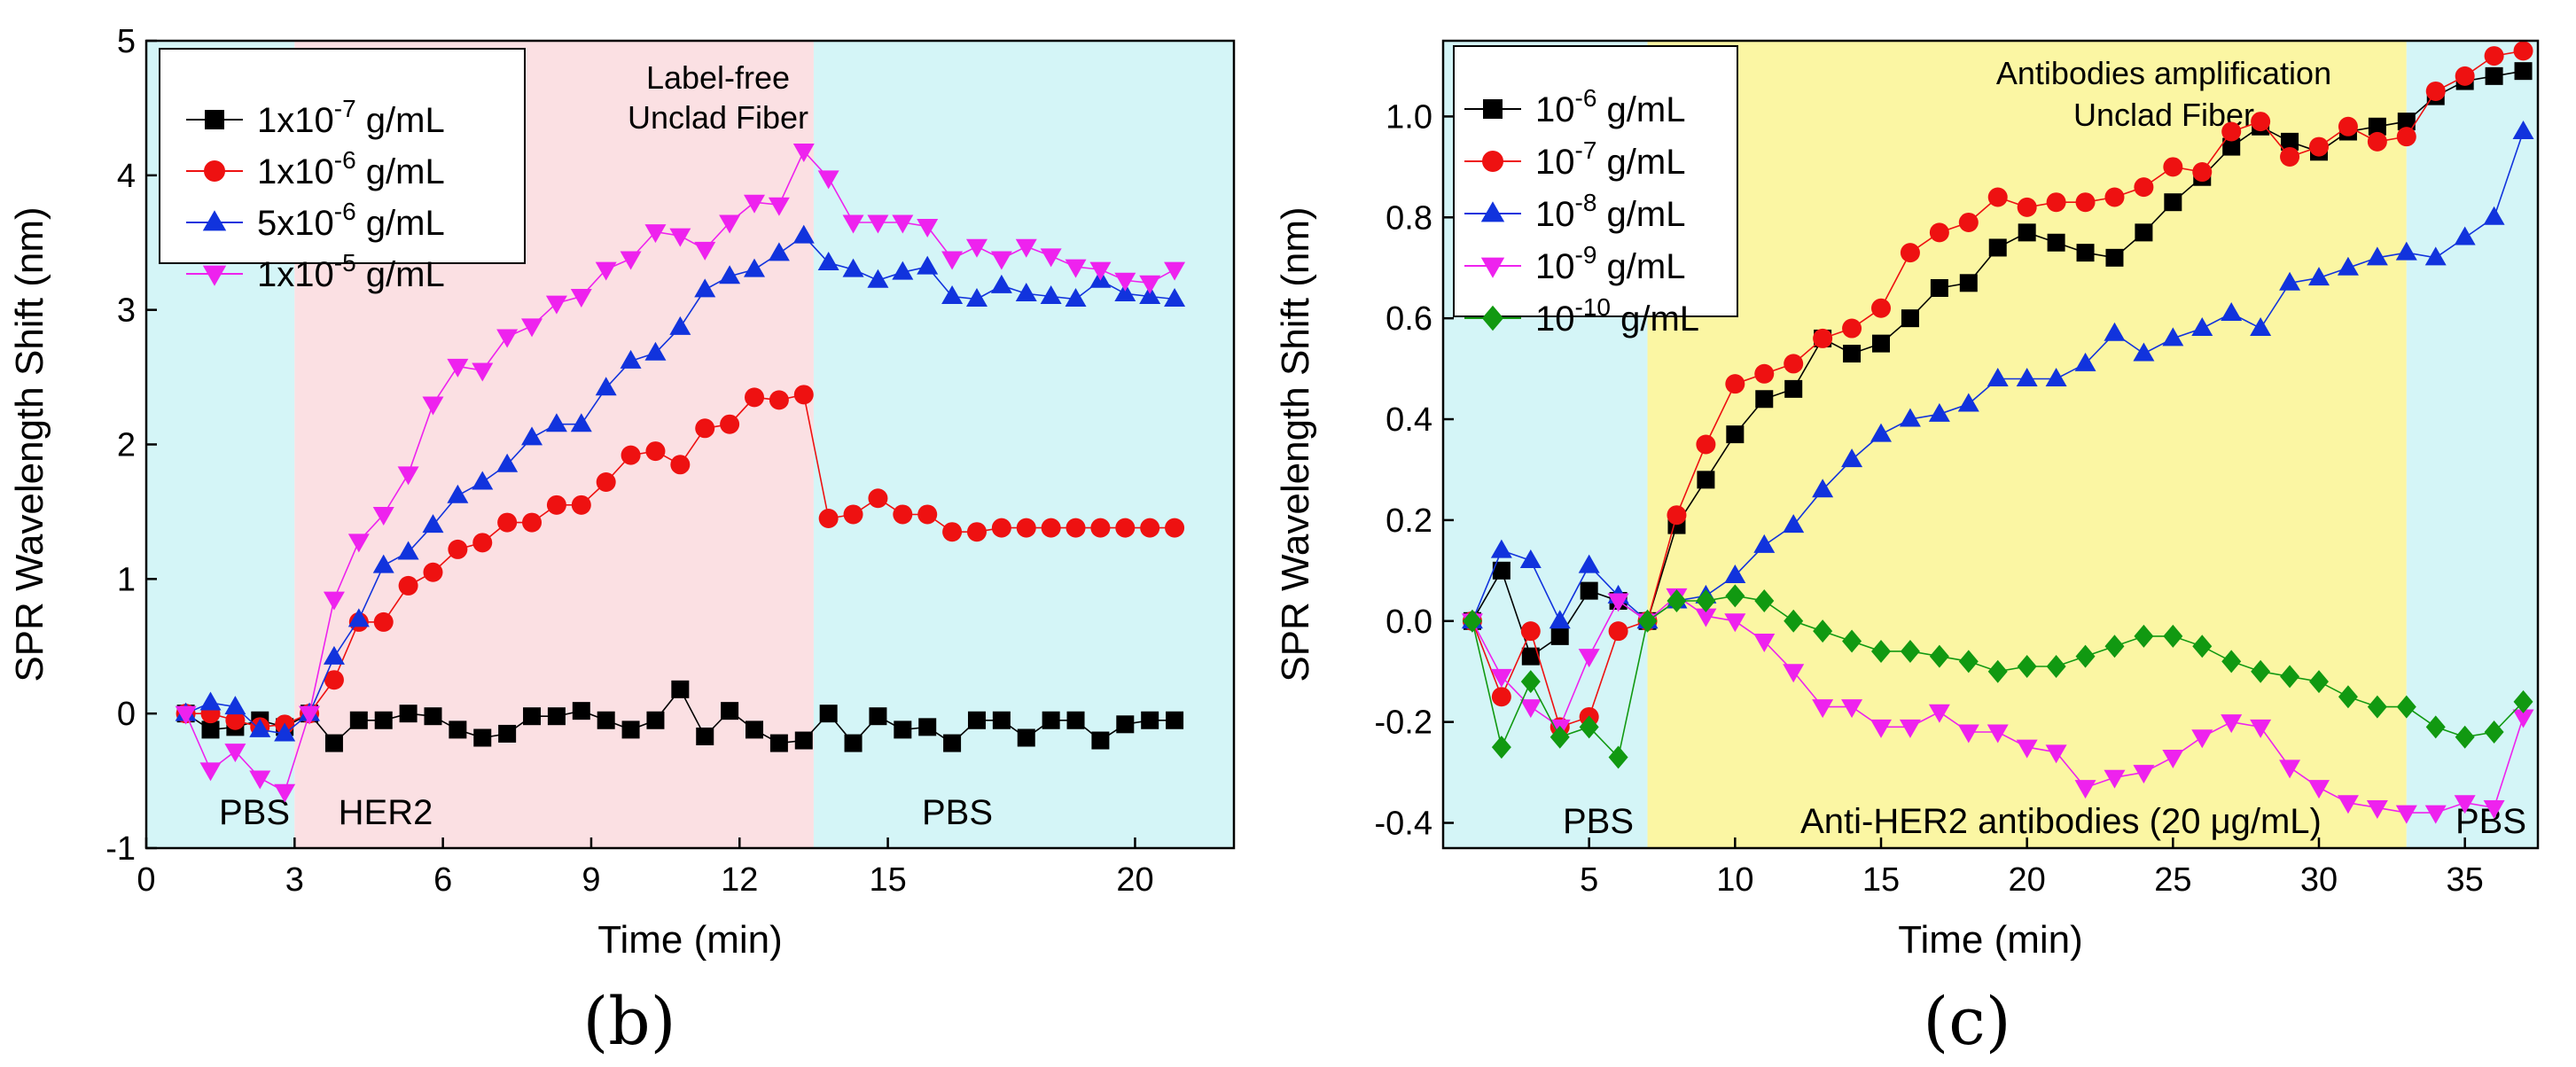 This screenshot has width=2576, height=1067. What do you see at coordinates (1586, 150) in the screenshot?
I see `legend-exponent: -7` at bounding box center [1586, 150].